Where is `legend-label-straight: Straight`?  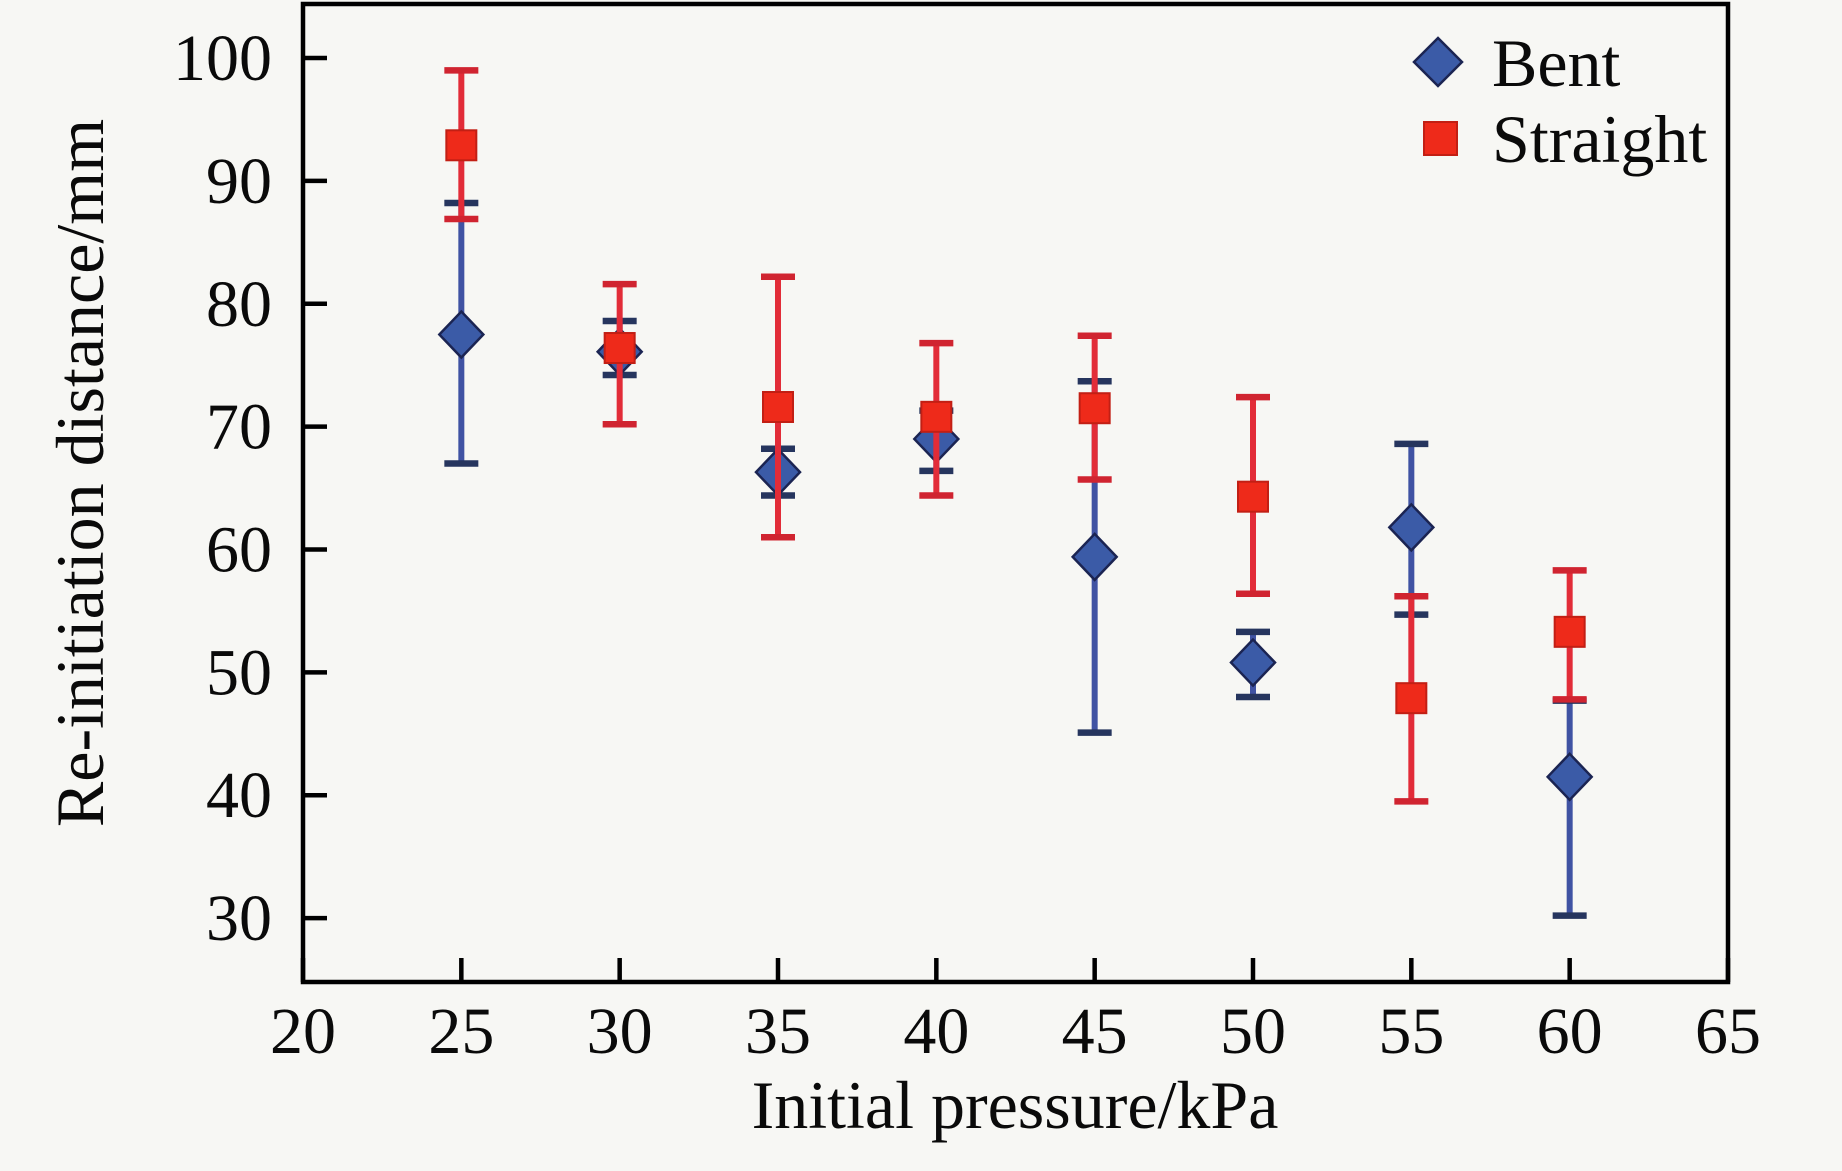
legend-label-straight: Straight is located at coordinates (1599, 139).